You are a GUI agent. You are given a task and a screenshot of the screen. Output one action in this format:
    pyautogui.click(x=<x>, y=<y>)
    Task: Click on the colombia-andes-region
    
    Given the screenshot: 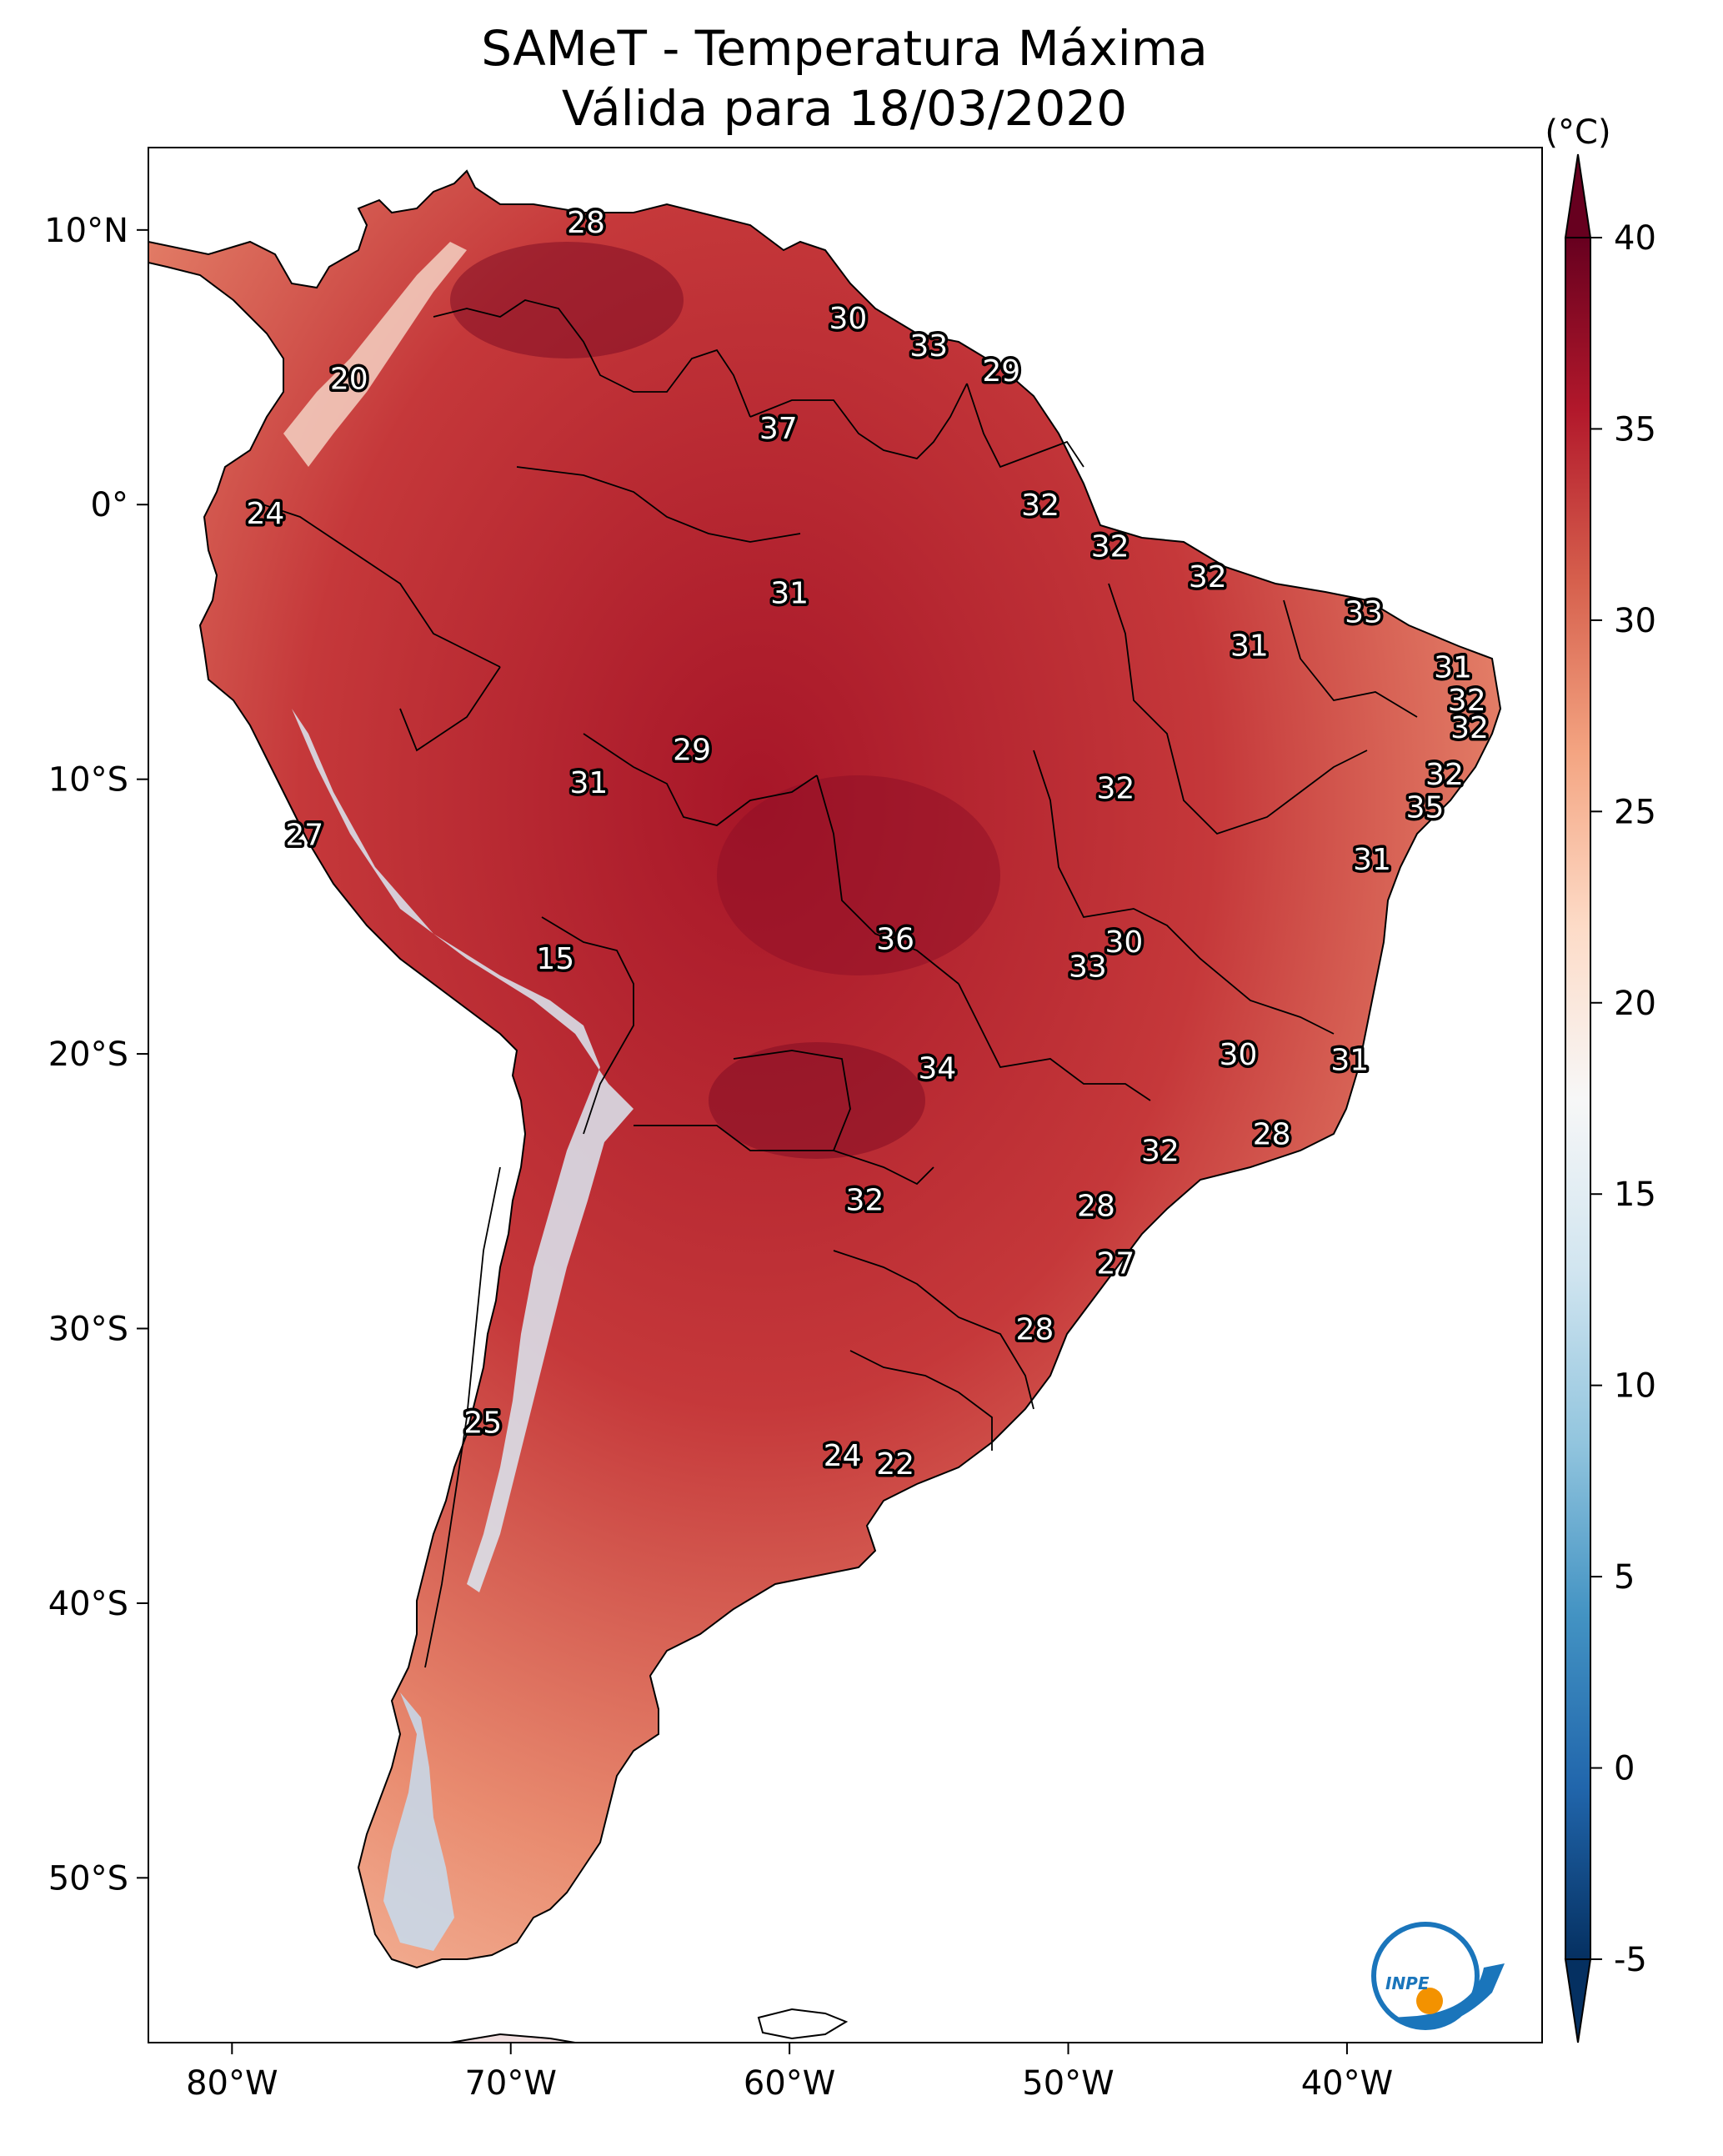 What is the action you would take?
    pyautogui.click(x=375, y=354)
    